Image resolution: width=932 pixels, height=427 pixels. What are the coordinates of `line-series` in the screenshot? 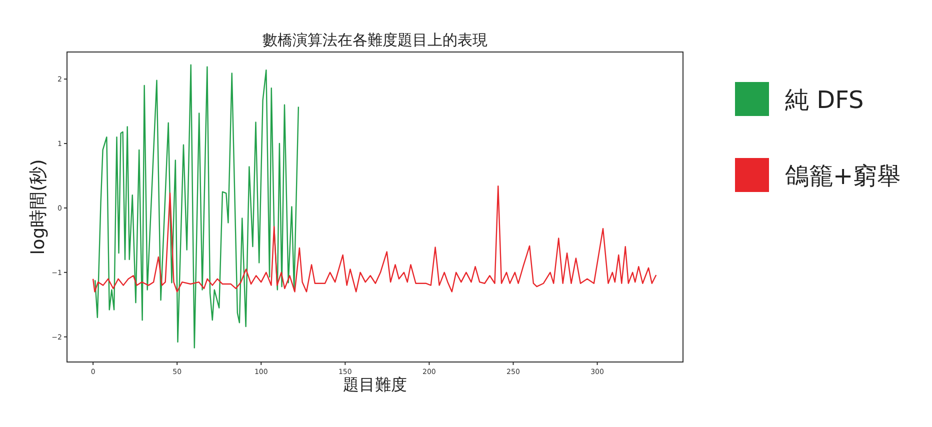 It's located at (197, 206).